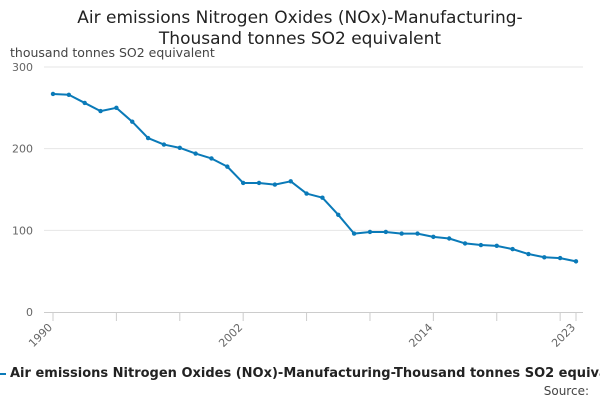 The height and width of the screenshot is (400, 600). I want to click on data-point-2008, so click(338, 215).